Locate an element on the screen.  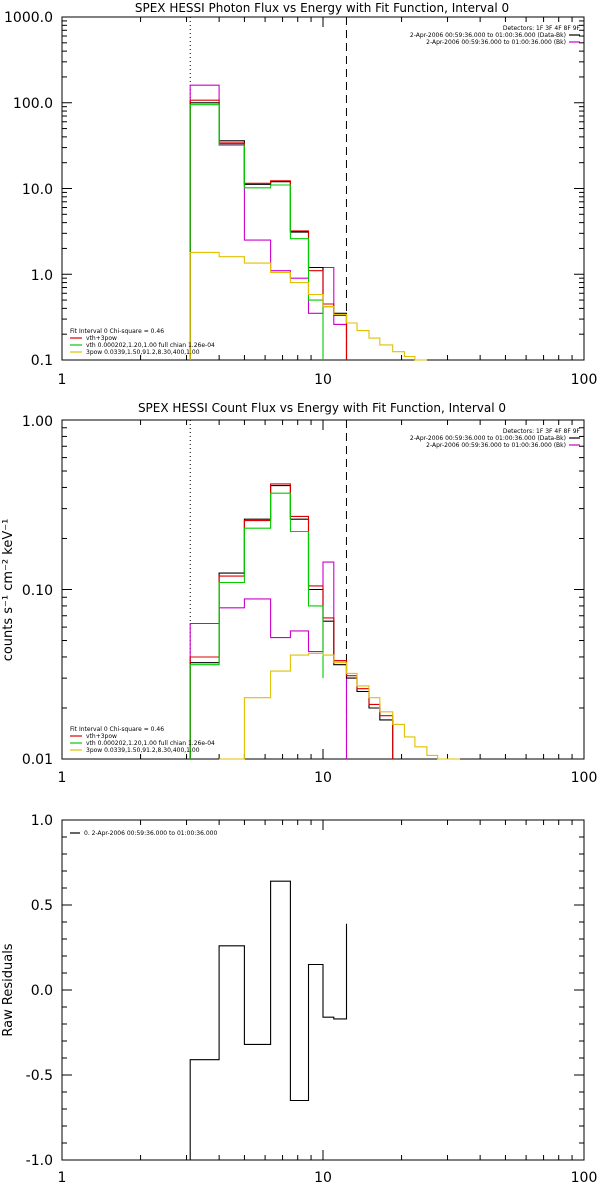
count-flux-legend-total: vth+3pow is located at coordinates (101, 736).